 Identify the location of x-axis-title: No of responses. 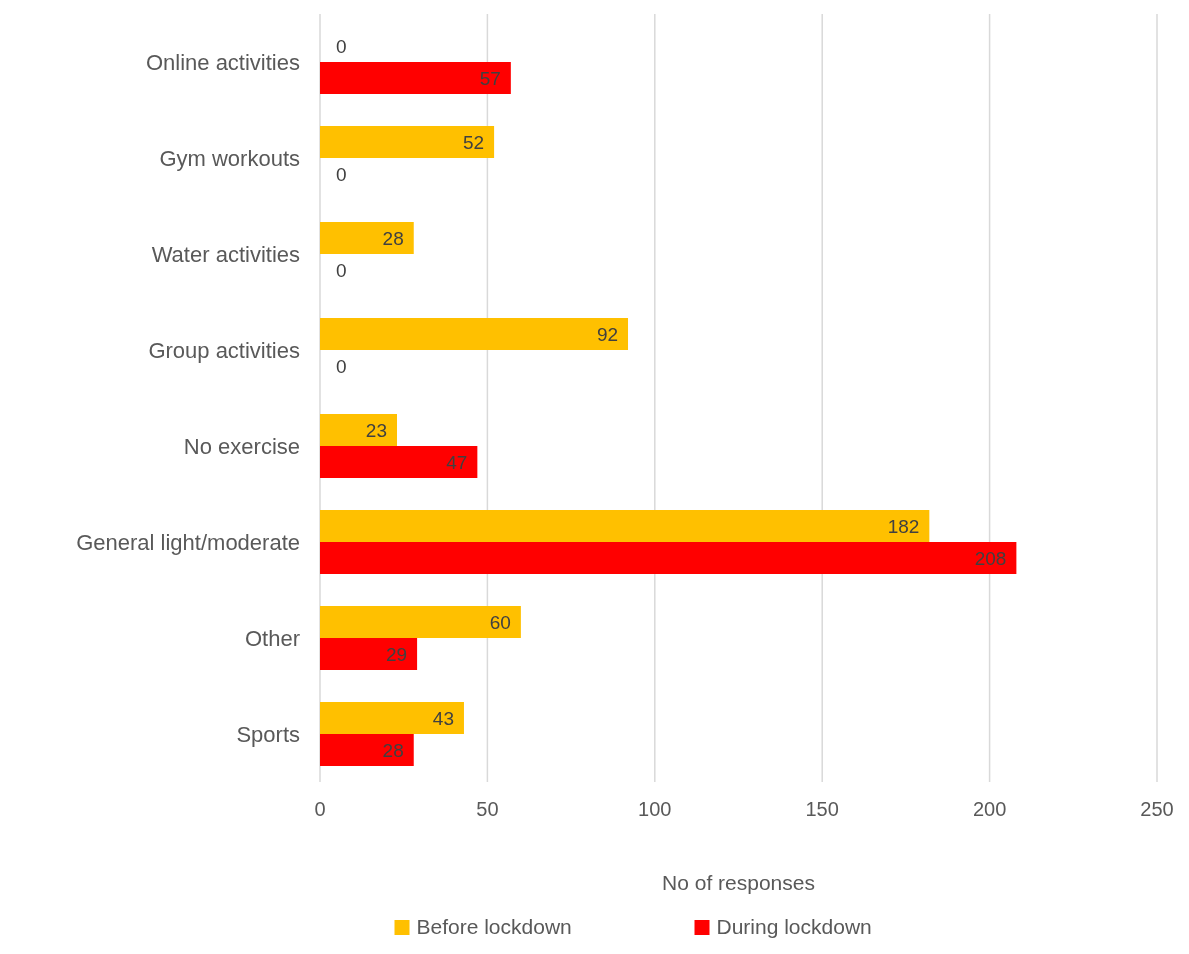
(738, 882).